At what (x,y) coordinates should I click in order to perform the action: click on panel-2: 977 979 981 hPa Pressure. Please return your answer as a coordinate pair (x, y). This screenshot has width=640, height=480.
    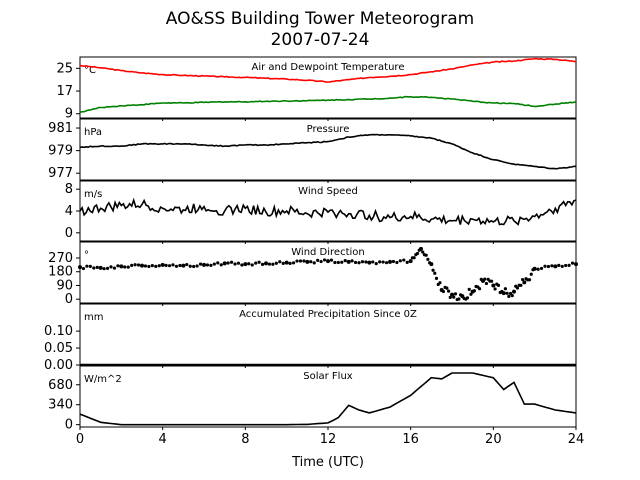
    Looking at the image, I should click on (312, 150).